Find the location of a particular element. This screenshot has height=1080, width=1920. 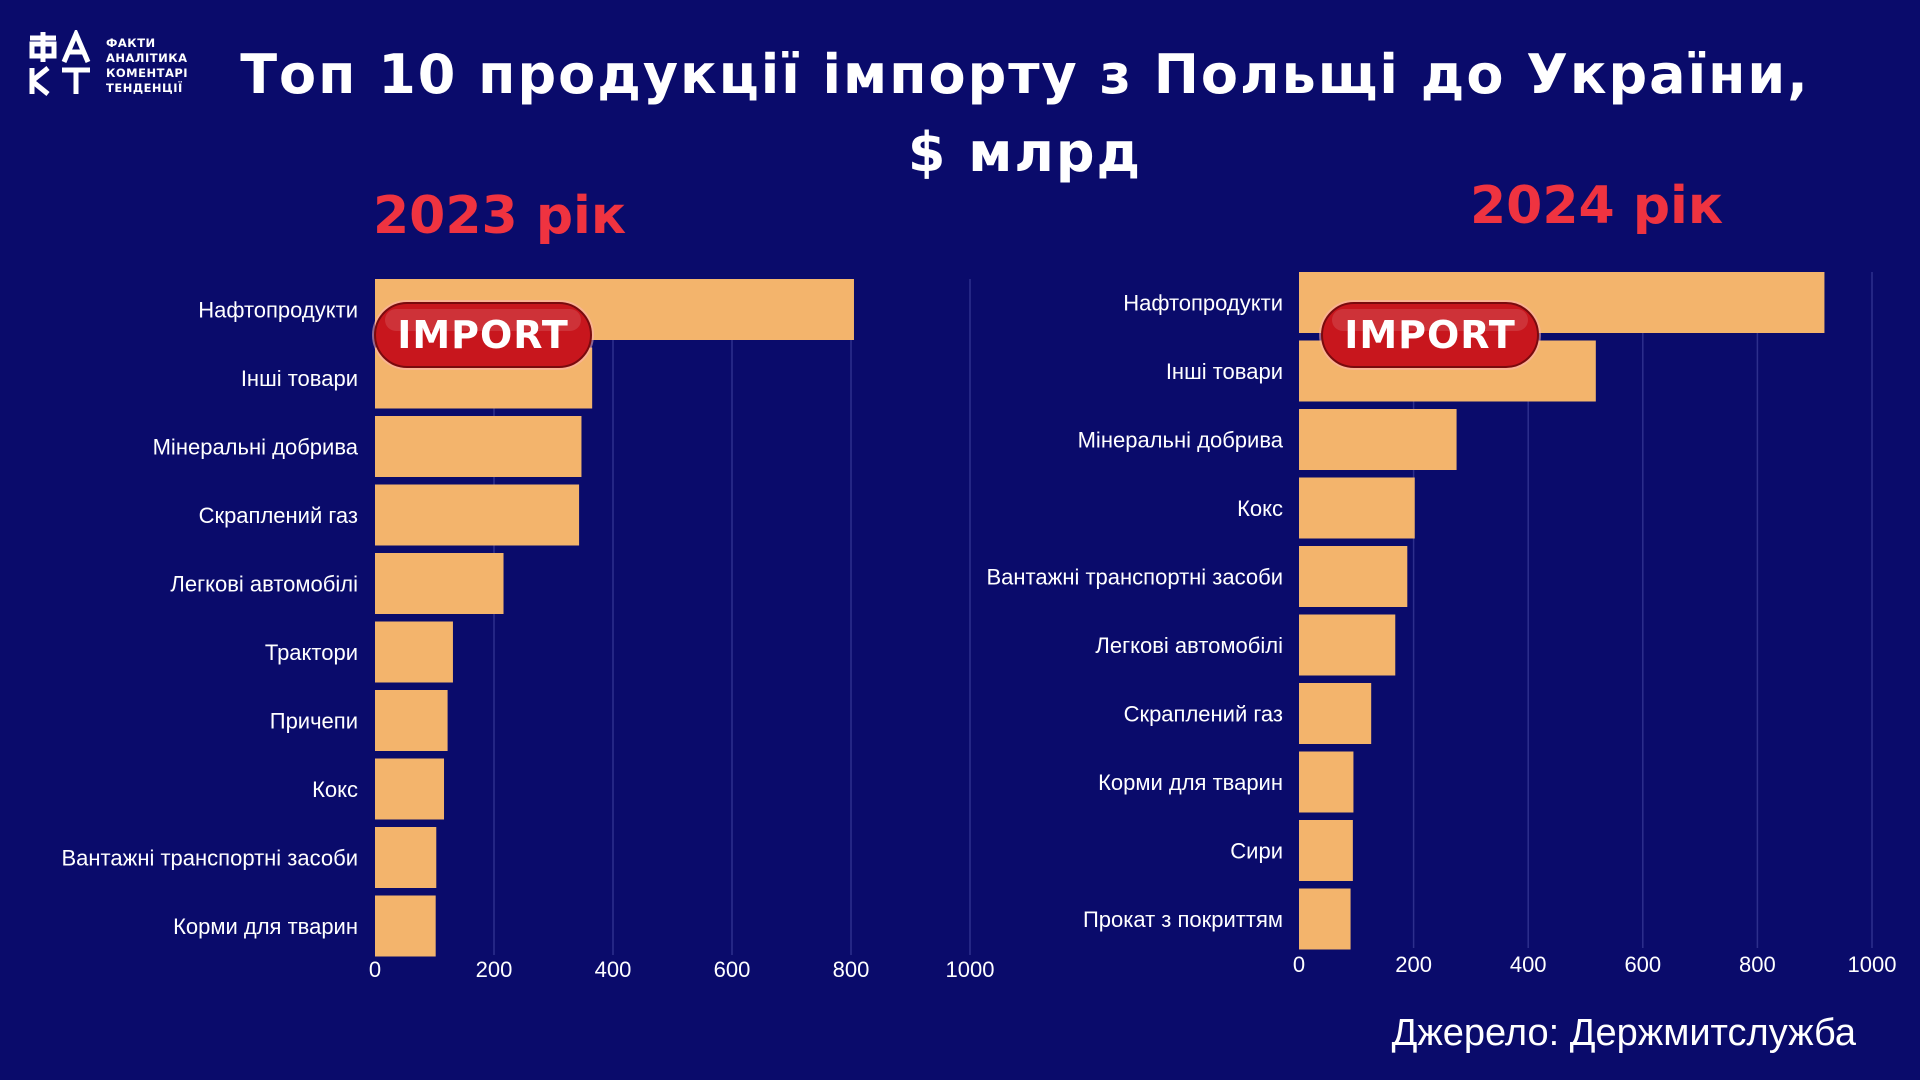

category-label-2023-6: Трактори is located at coordinates (311, 652).